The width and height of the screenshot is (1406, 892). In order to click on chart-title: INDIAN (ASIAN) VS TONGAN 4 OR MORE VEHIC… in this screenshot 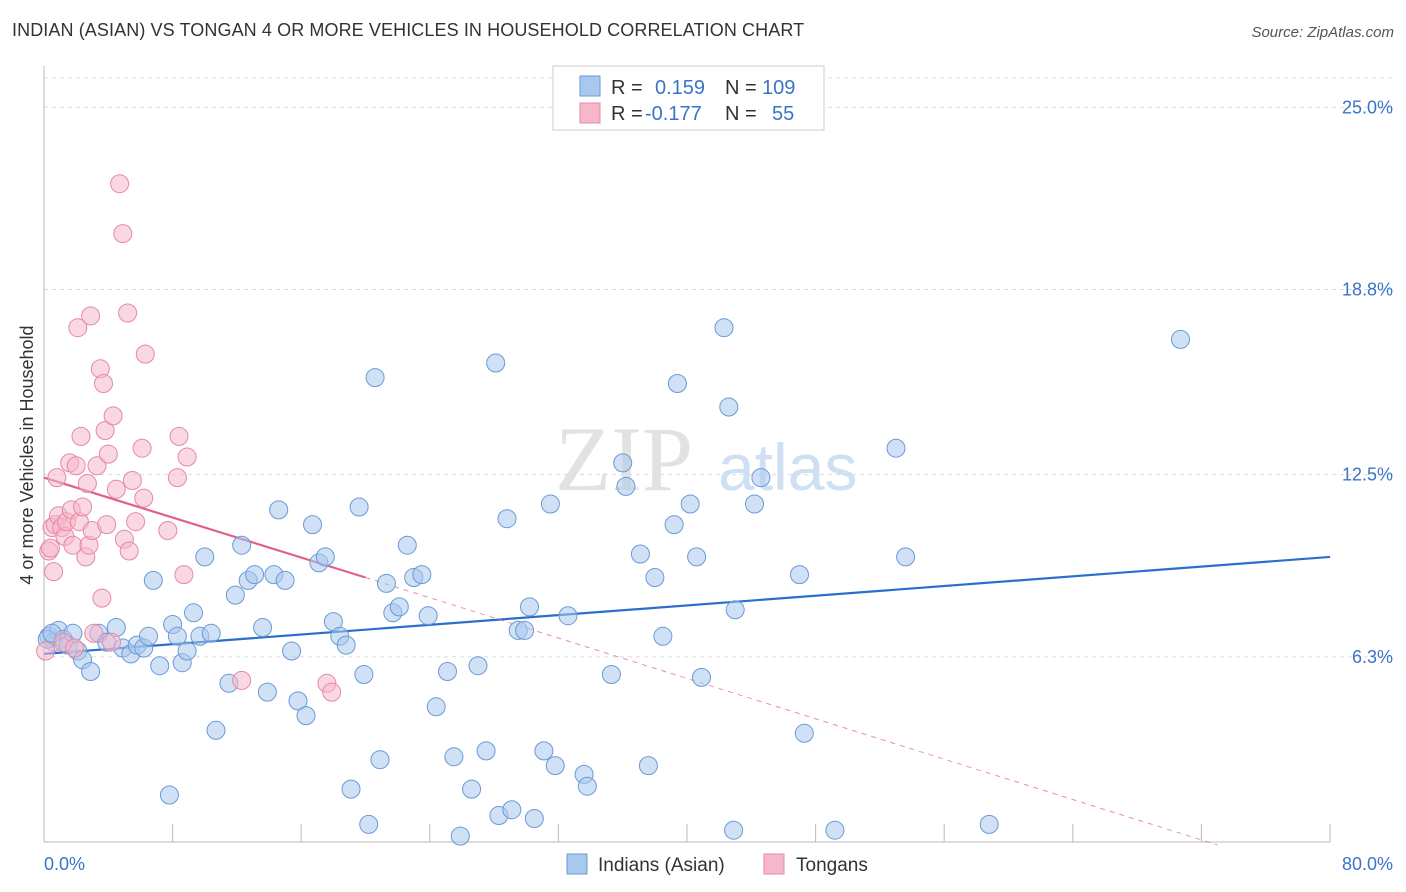, I will do `click(408, 30)`.